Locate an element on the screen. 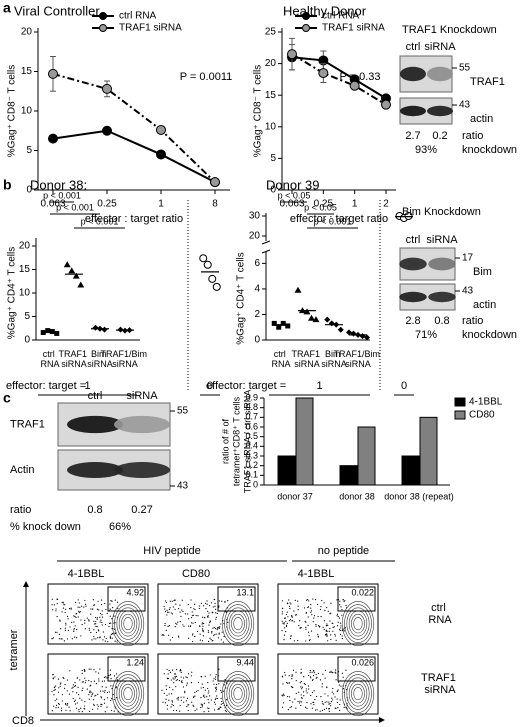 This screenshot has height=727, width=520. blot-band is located at coordinates (413, 74).